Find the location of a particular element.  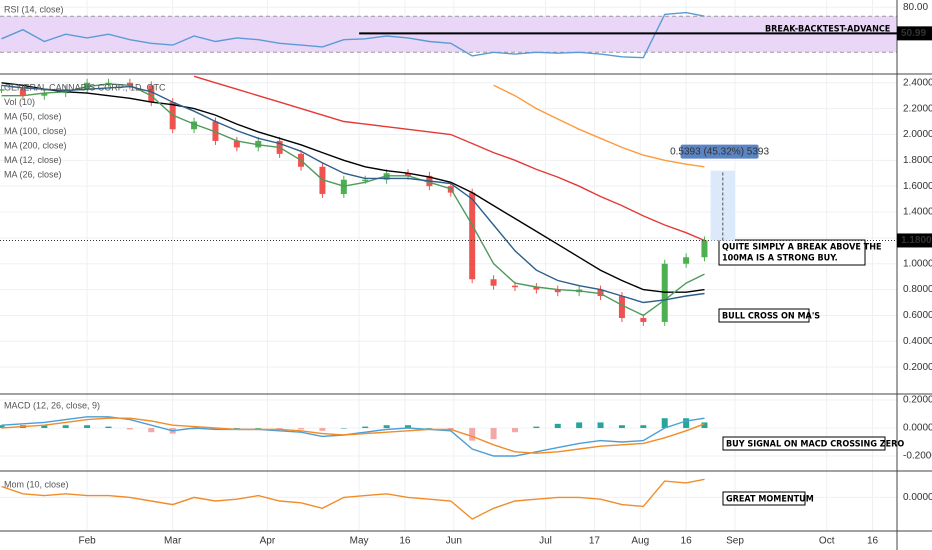

macd-title: MACD (12, 26, close, 9) is located at coordinates (52, 405).